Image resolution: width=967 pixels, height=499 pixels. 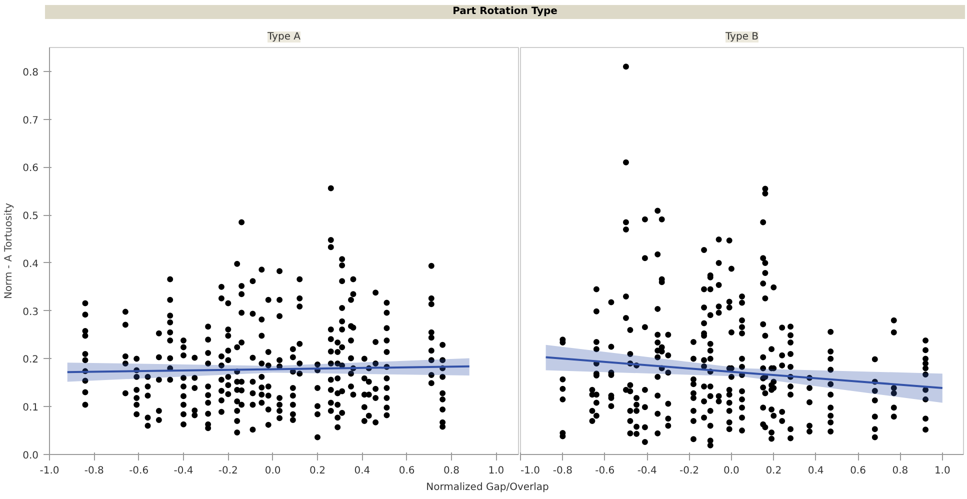 What do you see at coordinates (283, 37) in the screenshot?
I see `chart-title: Type A` at bounding box center [283, 37].